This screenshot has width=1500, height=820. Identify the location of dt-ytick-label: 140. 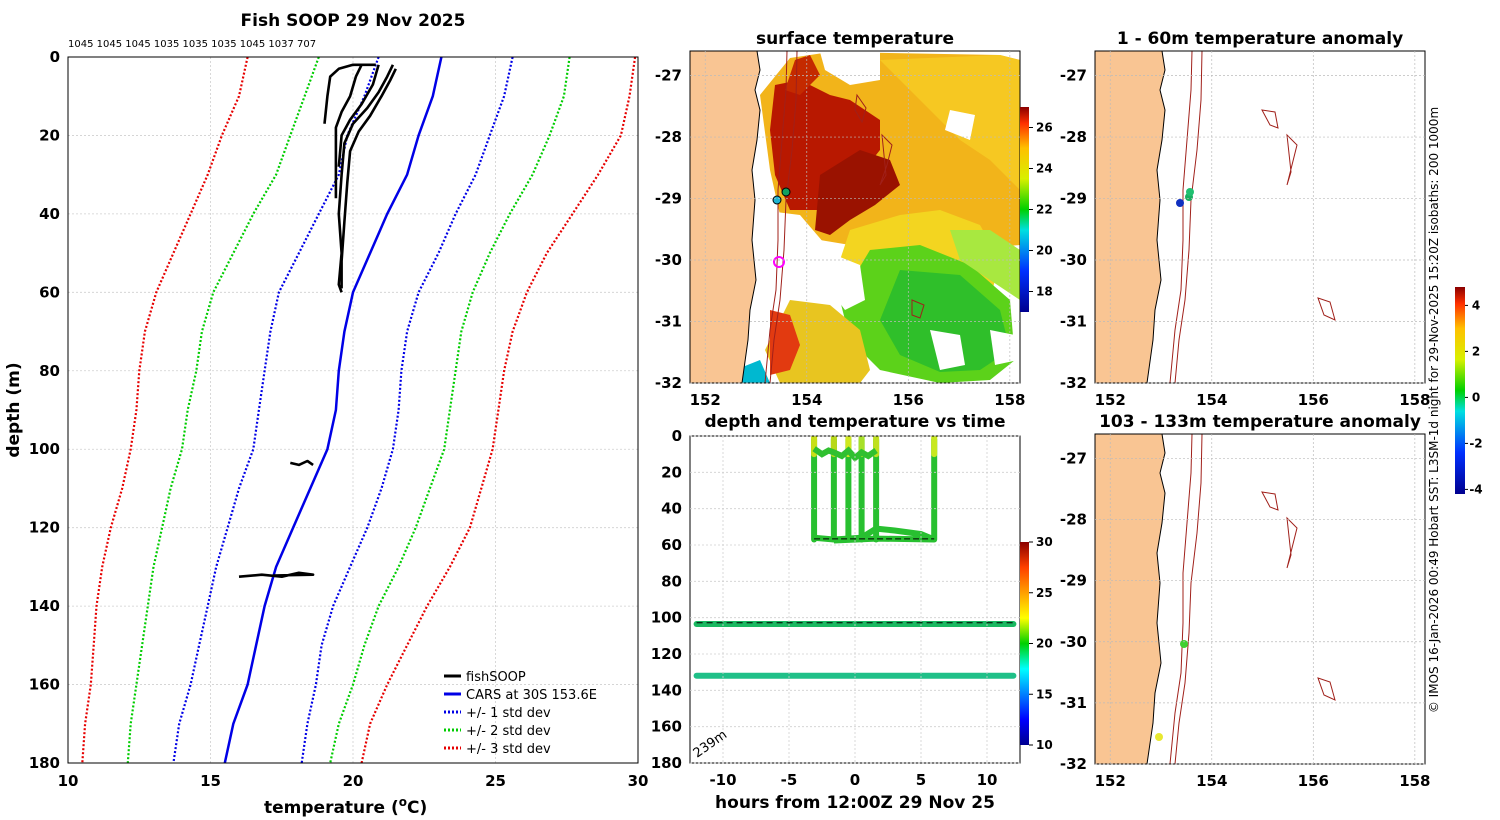
(666, 690).